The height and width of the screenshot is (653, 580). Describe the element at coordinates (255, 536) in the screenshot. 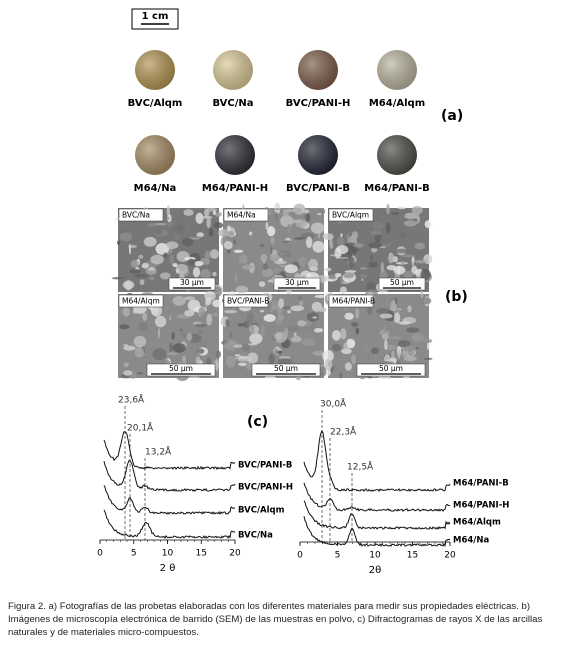

I see `series-label: BVC/Na` at that location.